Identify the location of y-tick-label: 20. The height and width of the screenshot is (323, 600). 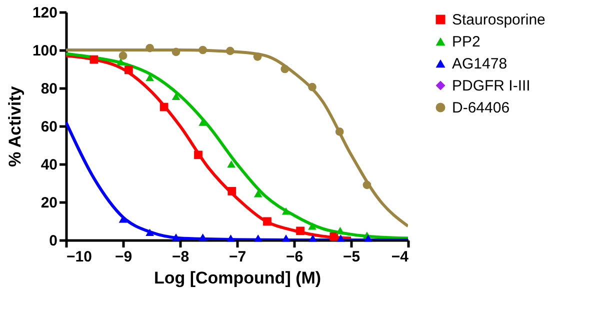
(49, 203).